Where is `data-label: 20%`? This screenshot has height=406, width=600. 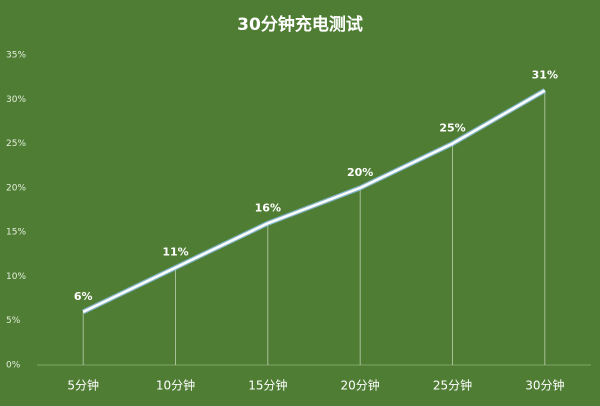
data-label: 20% is located at coordinates (360, 172).